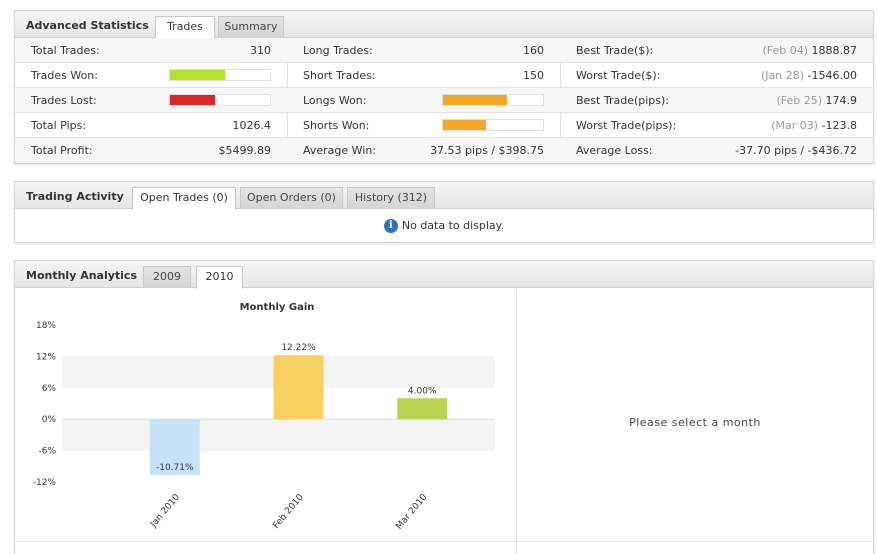  I want to click on stat-label: Total Pips:, so click(59, 125).